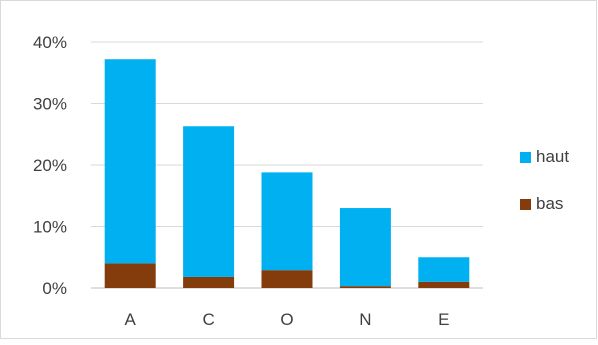 This screenshot has height=345, width=598. What do you see at coordinates (365, 319) in the screenshot?
I see `x-tick-label: N` at bounding box center [365, 319].